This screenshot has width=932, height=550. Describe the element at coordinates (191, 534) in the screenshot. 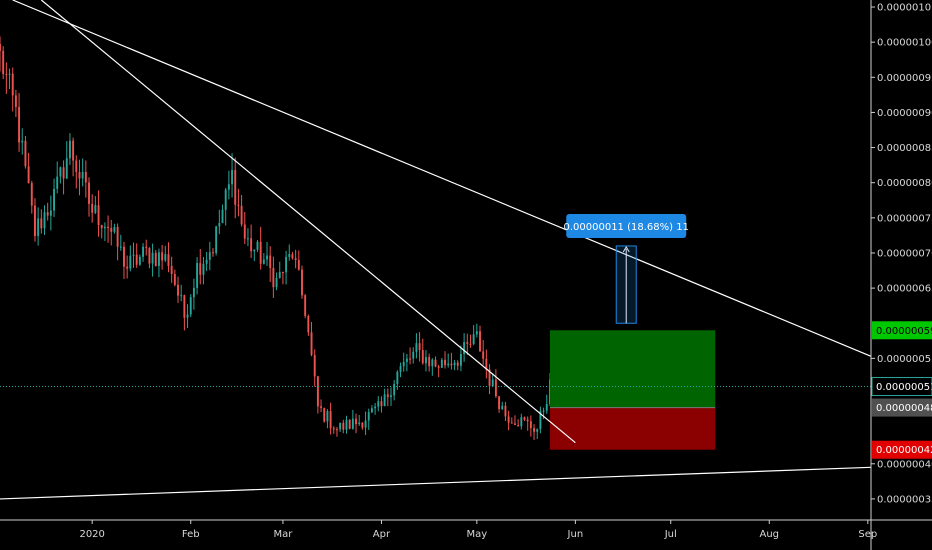

I see `time-tick-label: Feb` at that location.